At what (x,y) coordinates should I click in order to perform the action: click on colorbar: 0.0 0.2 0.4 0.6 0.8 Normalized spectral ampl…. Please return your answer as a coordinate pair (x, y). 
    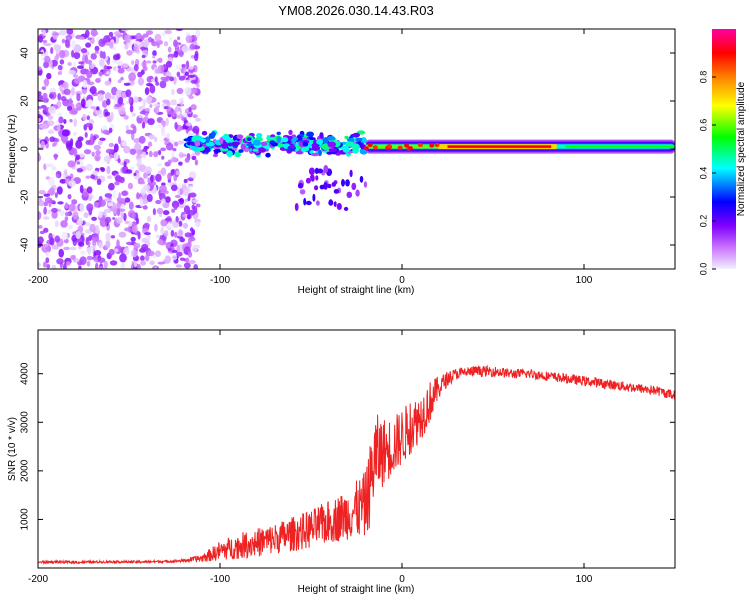
    Looking at the image, I should click on (722, 152).